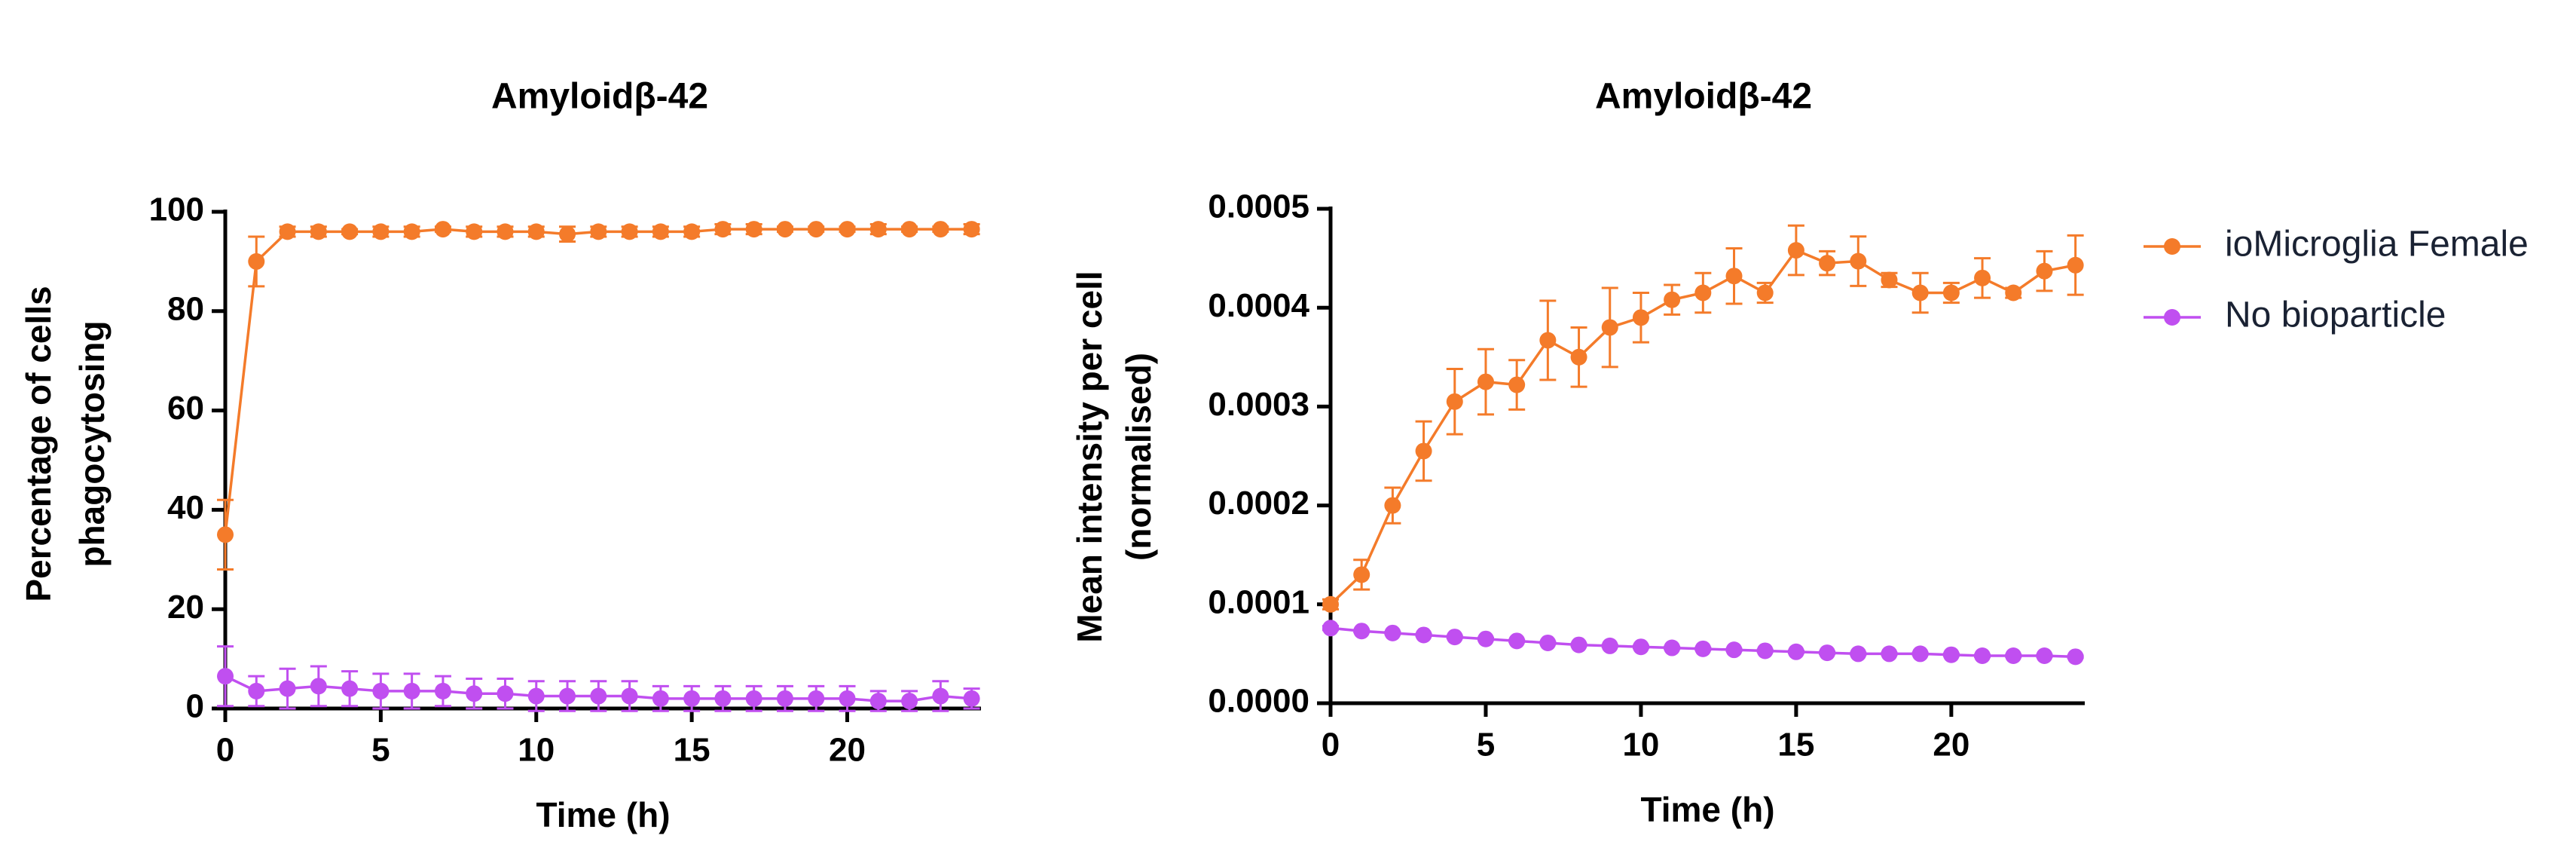 The width and height of the screenshot is (2576, 860). What do you see at coordinates (1089, 456) in the screenshot?
I see `y-axis-title: Mean intensity per cell` at bounding box center [1089, 456].